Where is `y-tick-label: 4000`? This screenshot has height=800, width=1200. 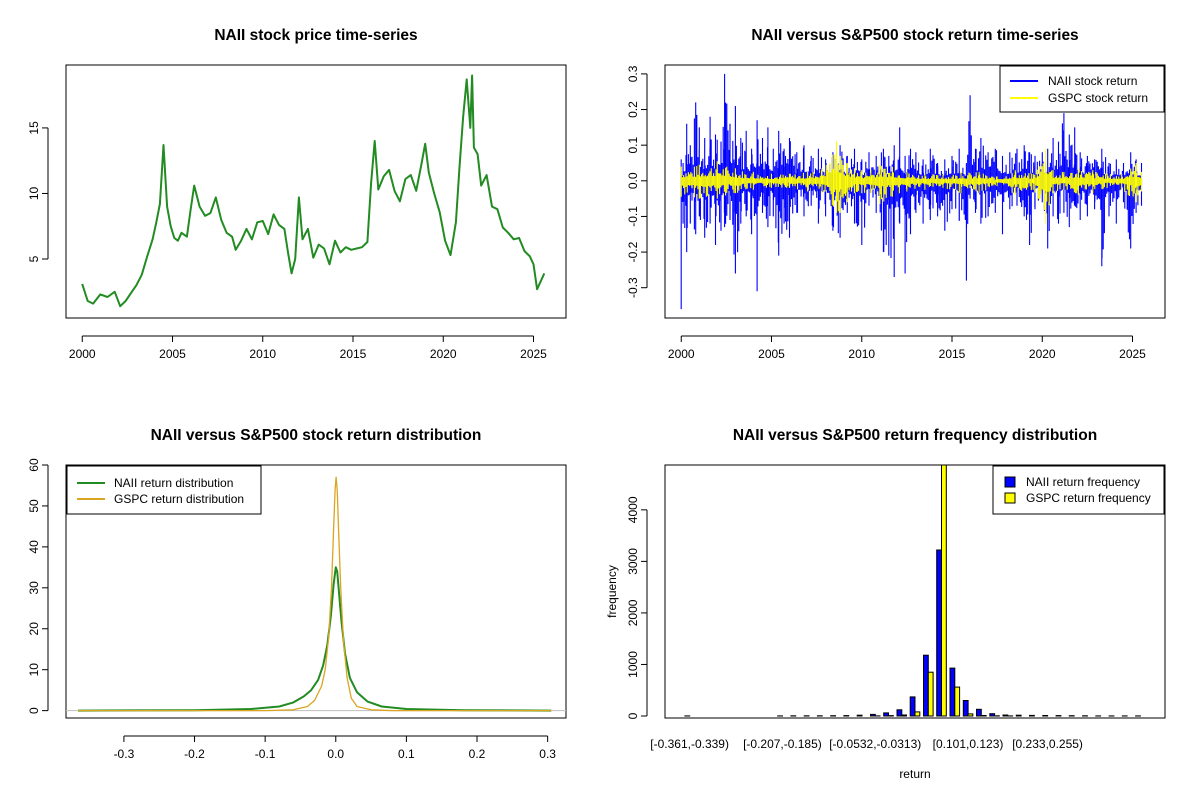 y-tick-label: 4000 is located at coordinates (633, 509).